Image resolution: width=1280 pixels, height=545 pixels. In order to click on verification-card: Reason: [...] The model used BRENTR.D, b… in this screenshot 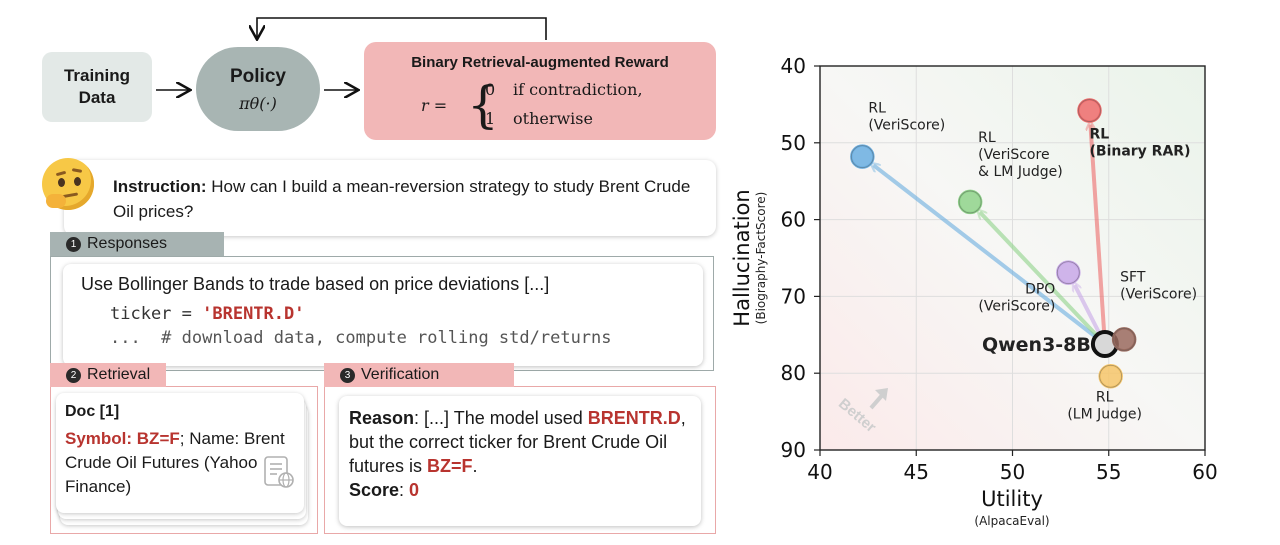, I will do `click(520, 461)`.